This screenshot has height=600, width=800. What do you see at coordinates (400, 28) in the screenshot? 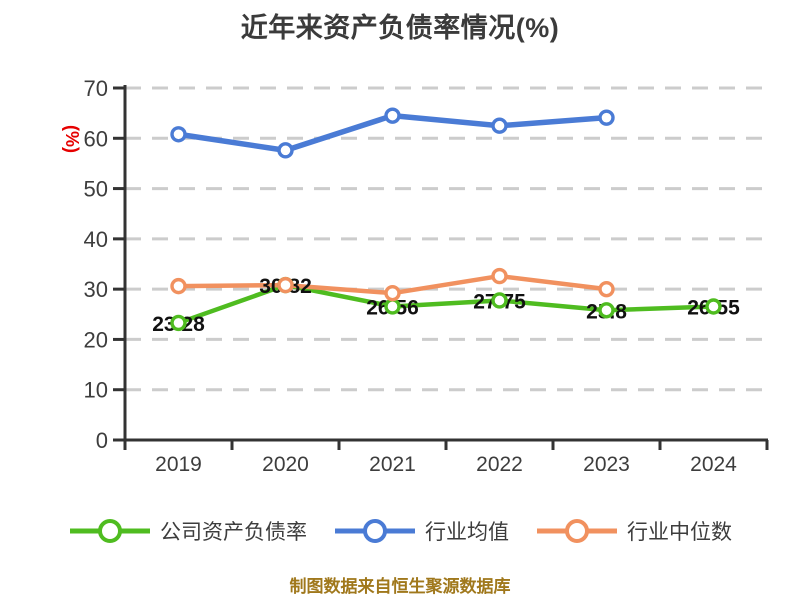
I see `chart-title: 近年来资产负债率情况(%)` at bounding box center [400, 28].